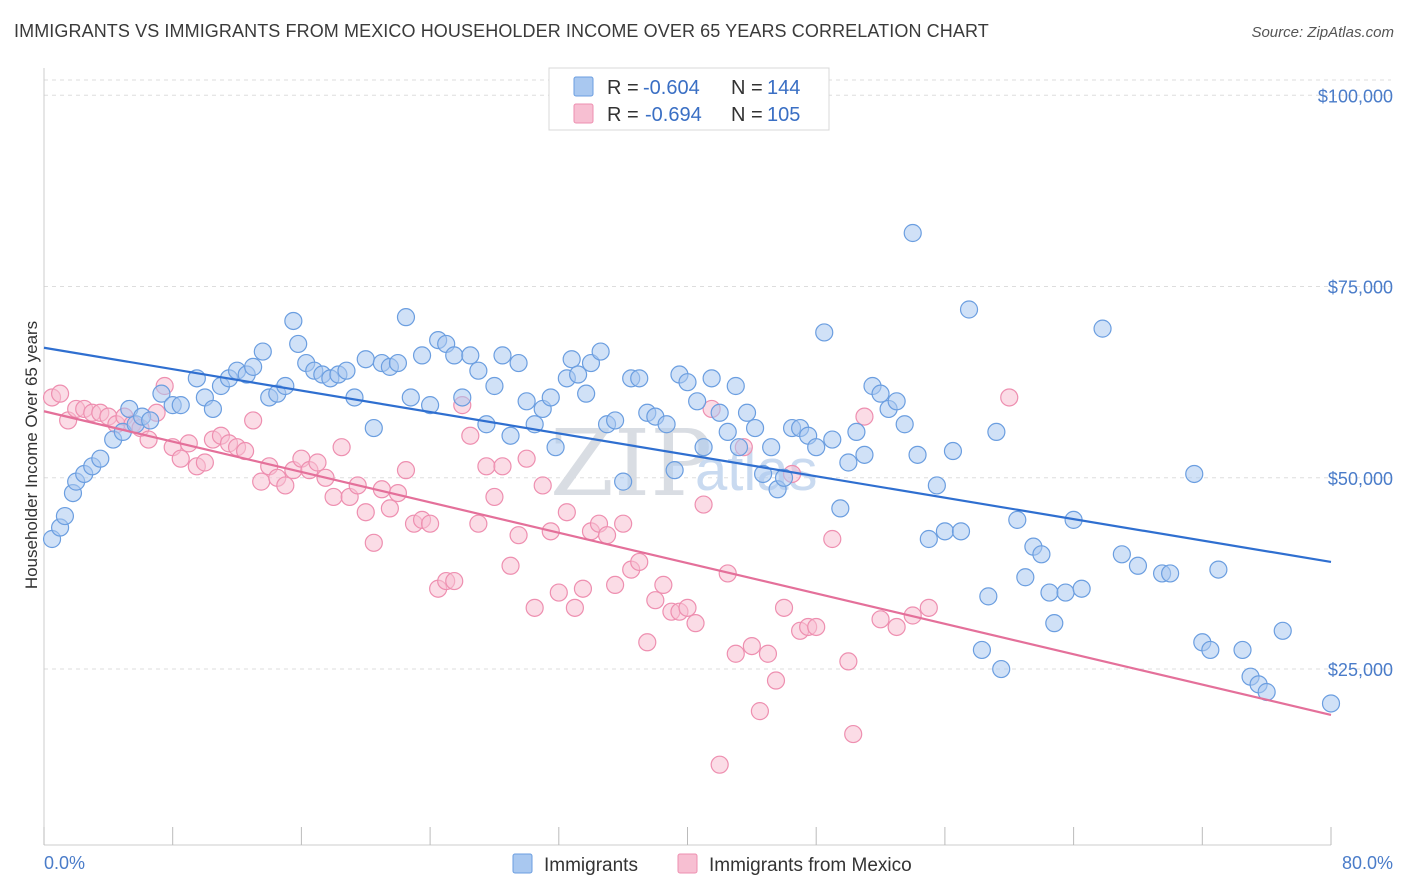 The height and width of the screenshot is (892, 1406). Describe the element at coordinates (583, 86) in the screenshot. I see `legend-swatch-immigrants` at that location.